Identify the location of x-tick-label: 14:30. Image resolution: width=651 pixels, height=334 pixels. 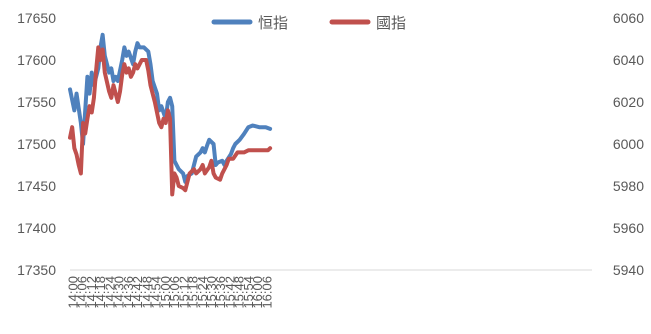
(119, 292).